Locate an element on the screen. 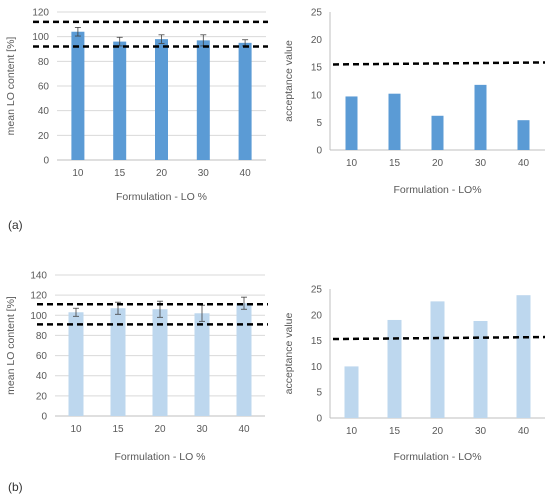  panel-label-b: (b) is located at coordinates (15, 487).